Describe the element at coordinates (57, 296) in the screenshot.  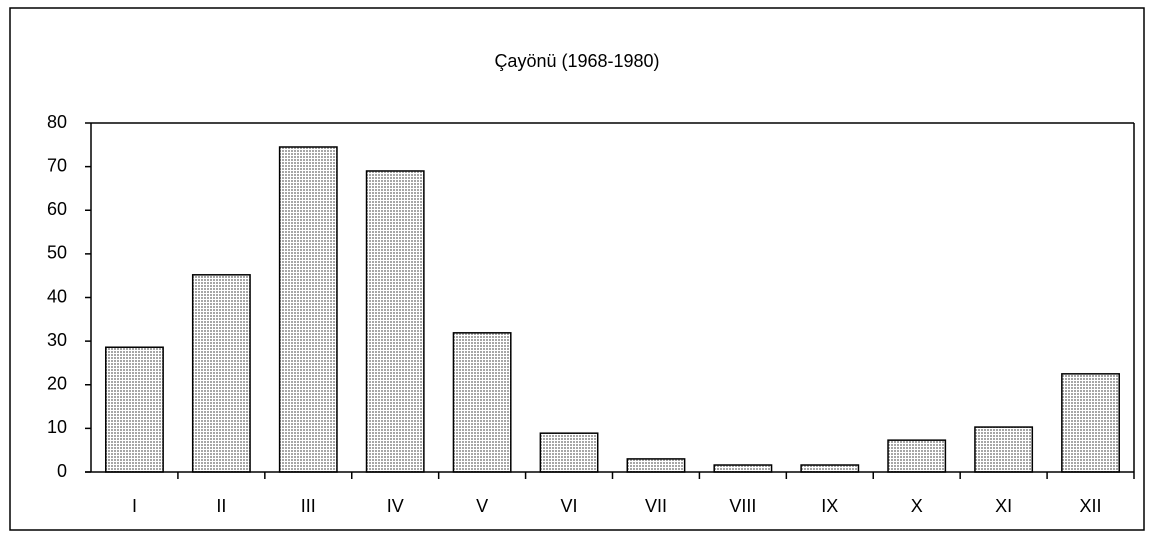
I see `y-tick-label: 40` at that location.